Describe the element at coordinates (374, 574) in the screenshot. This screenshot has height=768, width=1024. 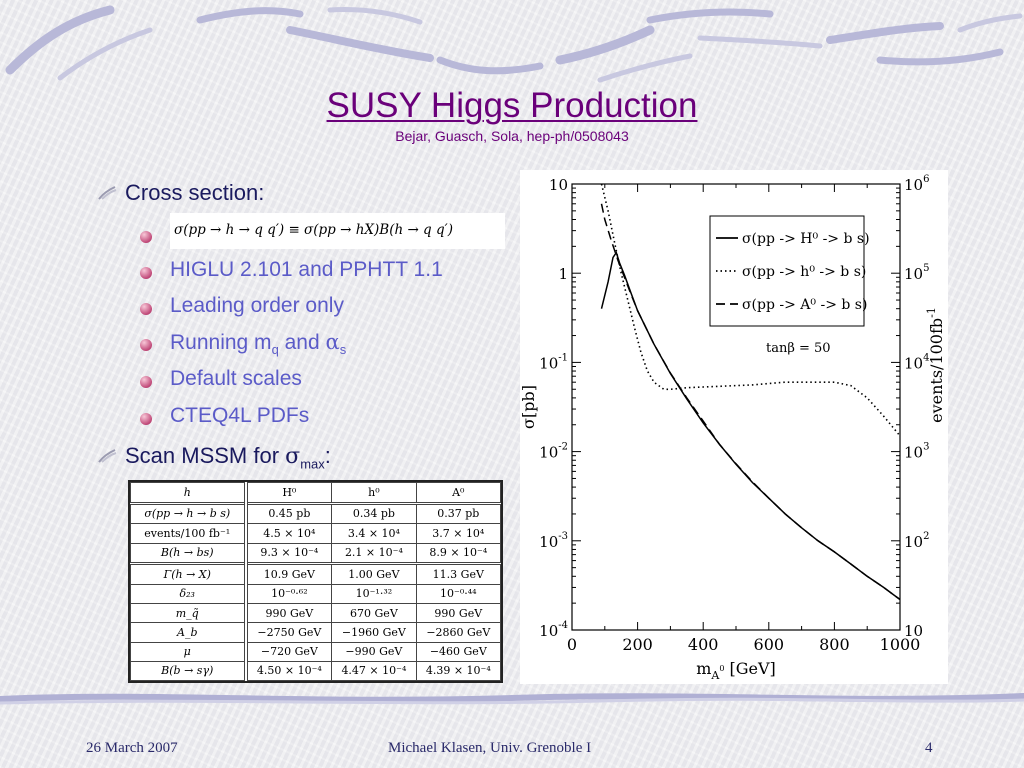
I see `table-cell: 1.00 GeV` at that location.